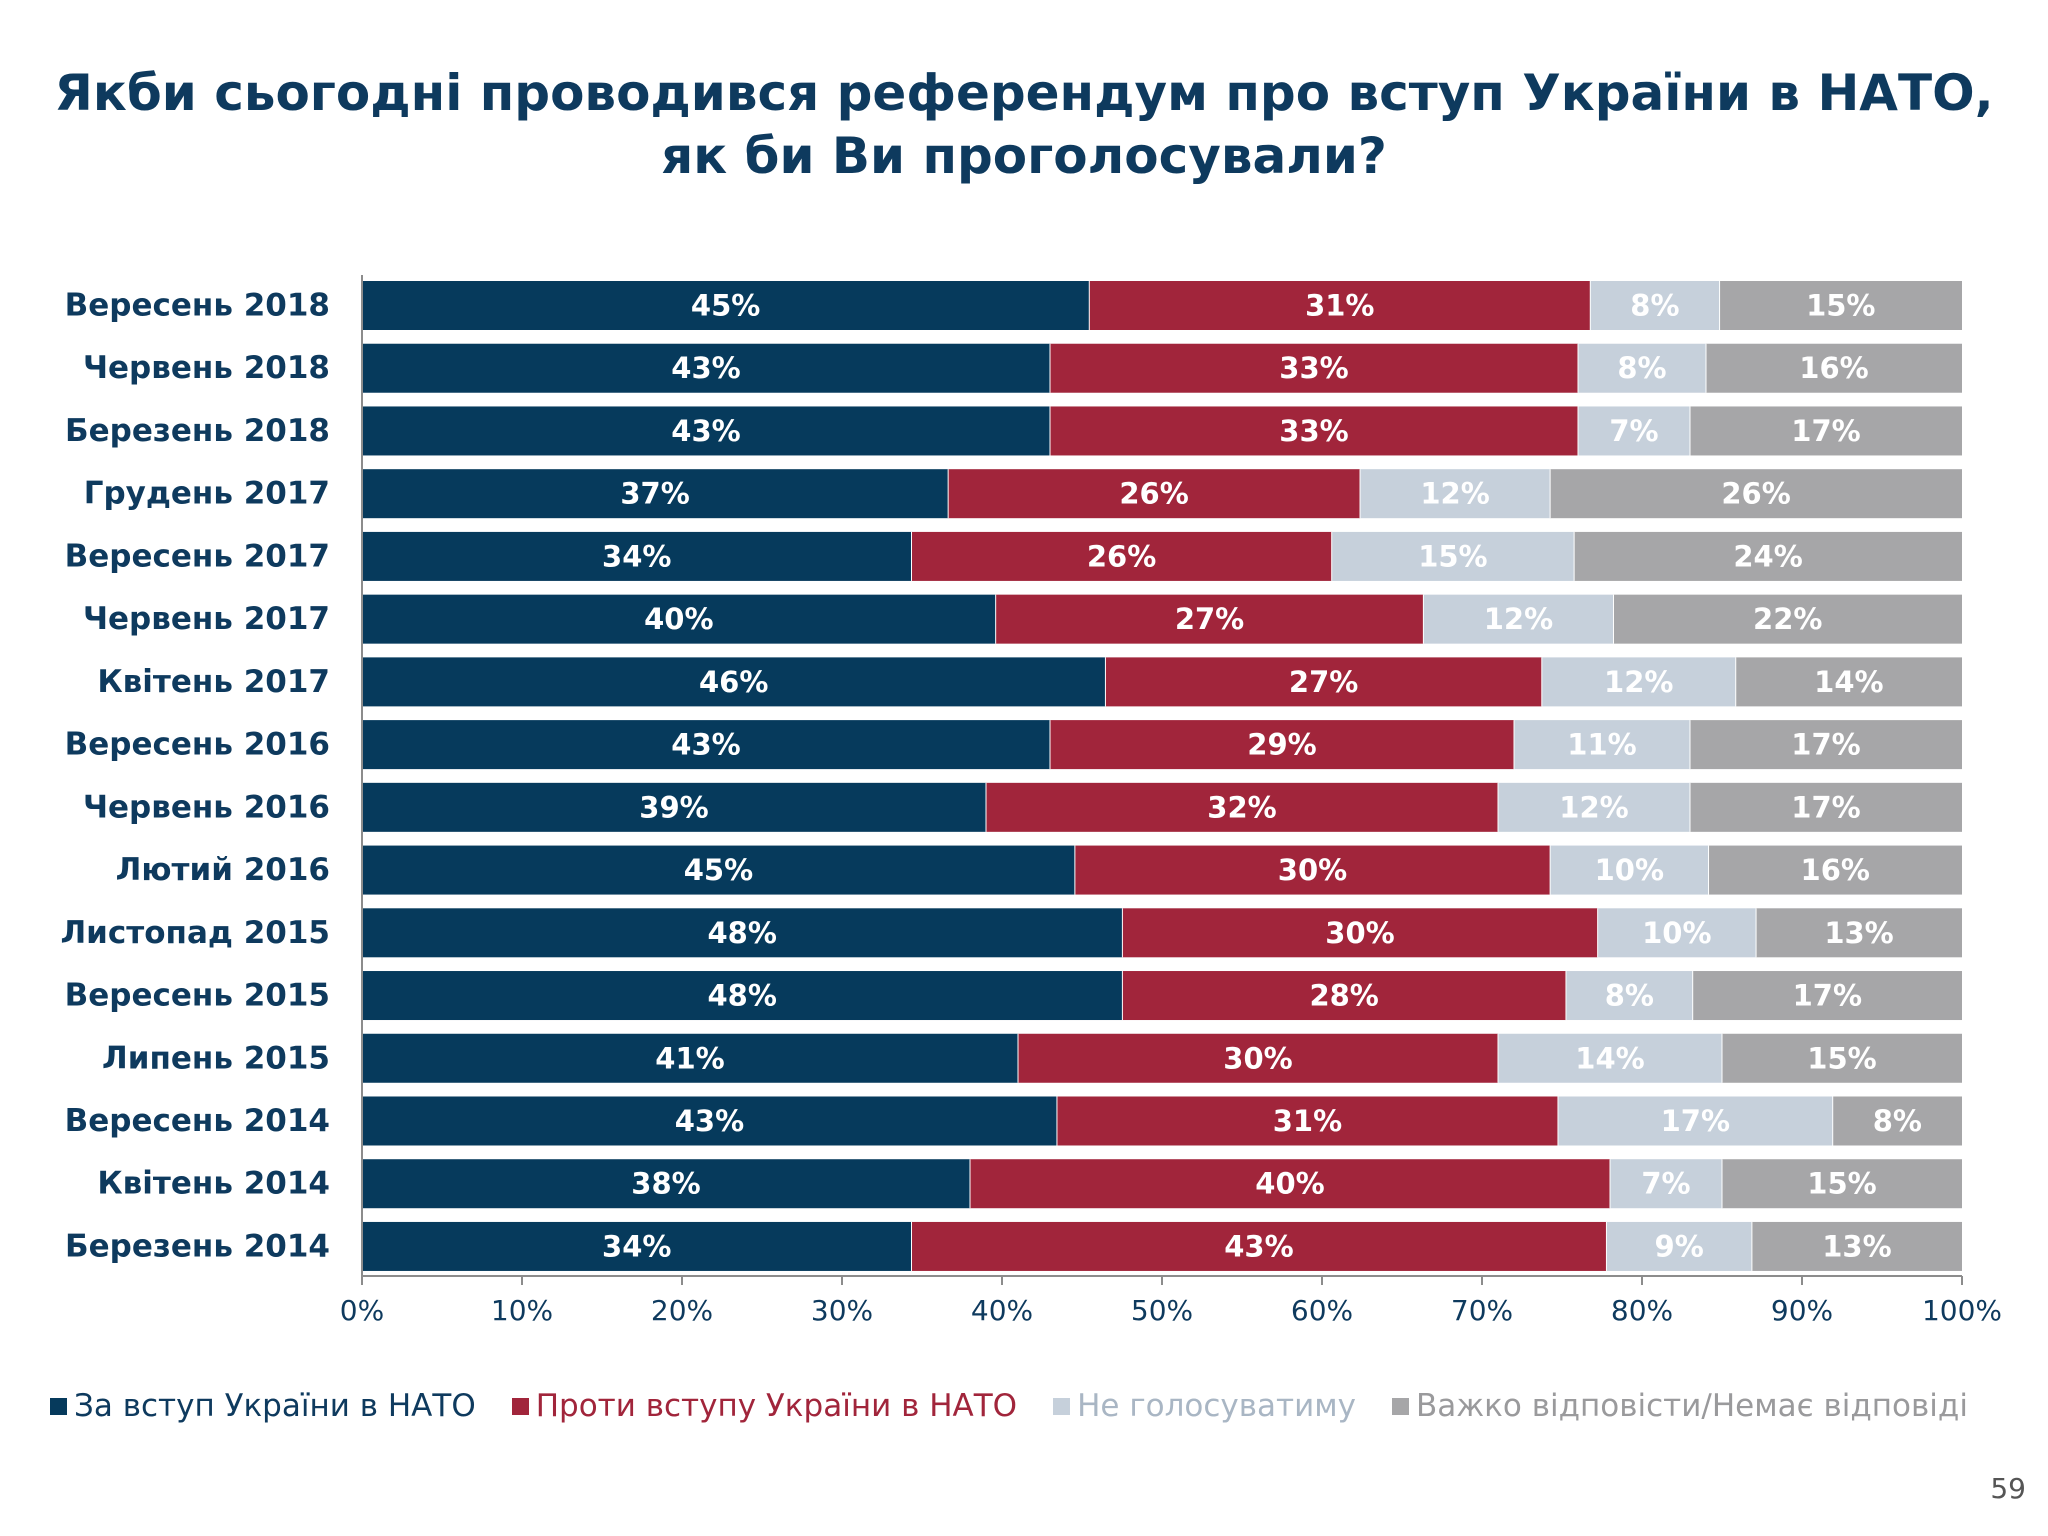 The width and height of the screenshot is (2048, 1536). I want to click on data-label: 7%, so click(1665, 1184).